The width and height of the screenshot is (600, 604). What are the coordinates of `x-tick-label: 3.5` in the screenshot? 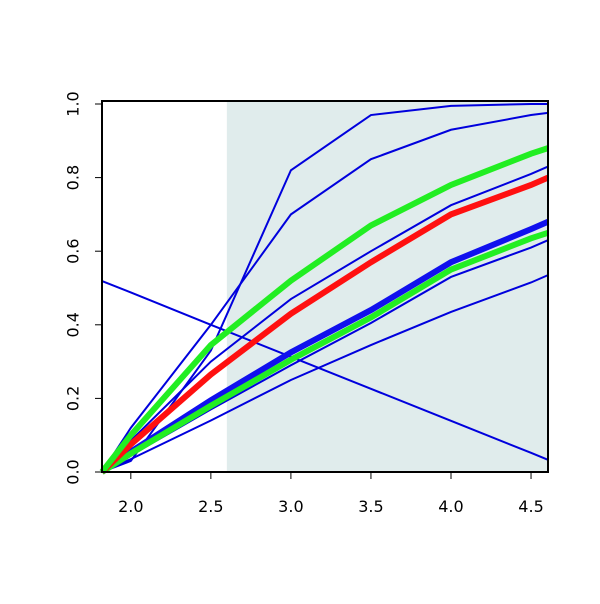 It's located at (370, 506).